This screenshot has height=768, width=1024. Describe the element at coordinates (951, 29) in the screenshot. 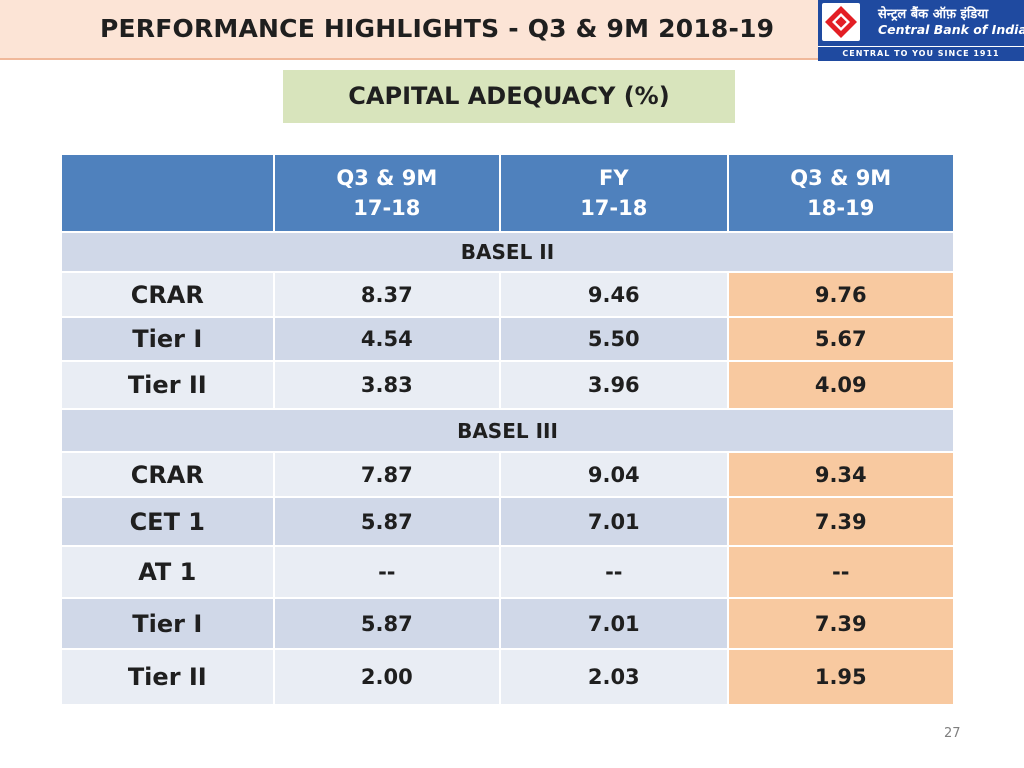

I see `bank-name-english: Central Bank of India` at that location.